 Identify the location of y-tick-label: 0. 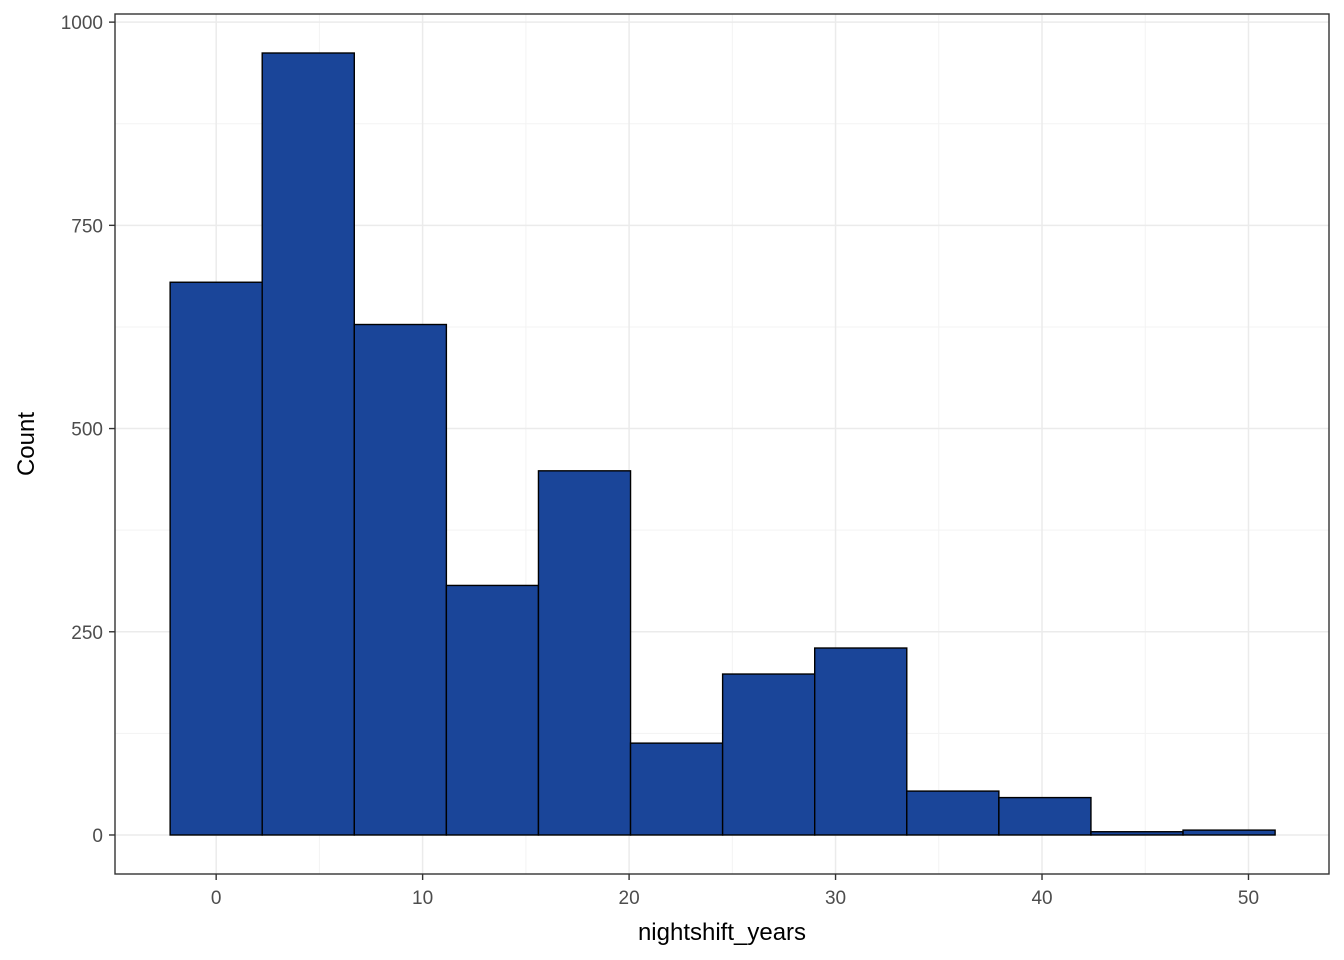
(97, 836).